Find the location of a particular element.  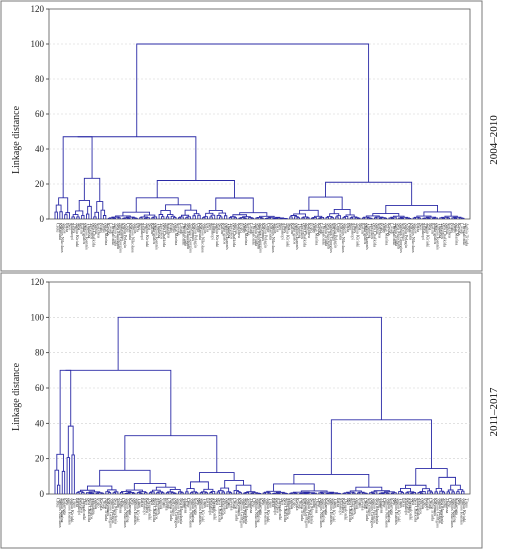

y-axis-ticks: 0 20 40 60 80 100 120 is located at coordinates (40, 388).